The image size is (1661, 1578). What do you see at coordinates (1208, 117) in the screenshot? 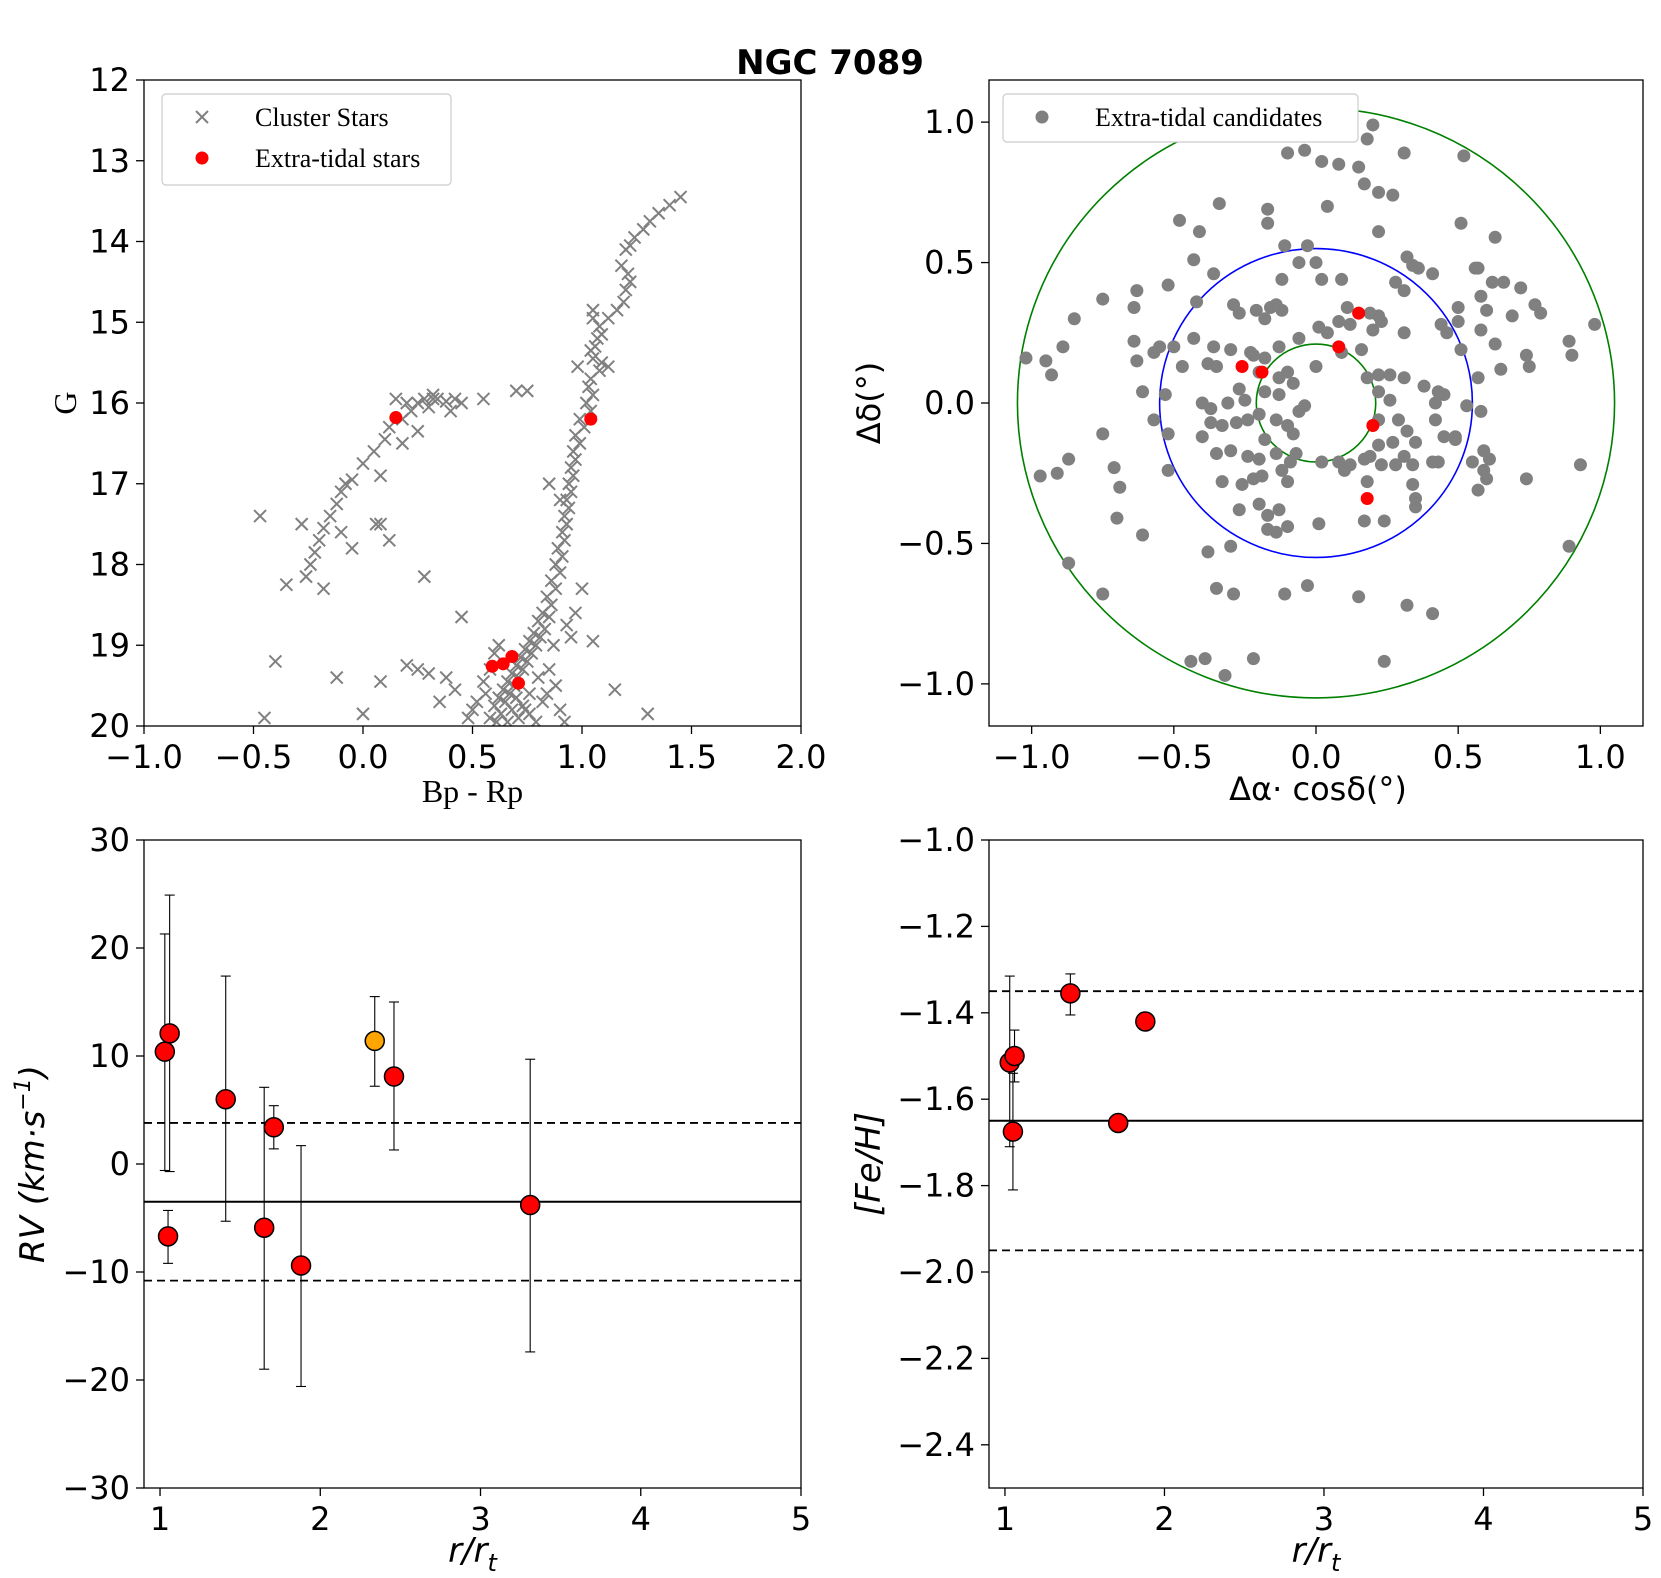
I see `legend-label-candidates: Extra-tidal candidates` at bounding box center [1208, 117].